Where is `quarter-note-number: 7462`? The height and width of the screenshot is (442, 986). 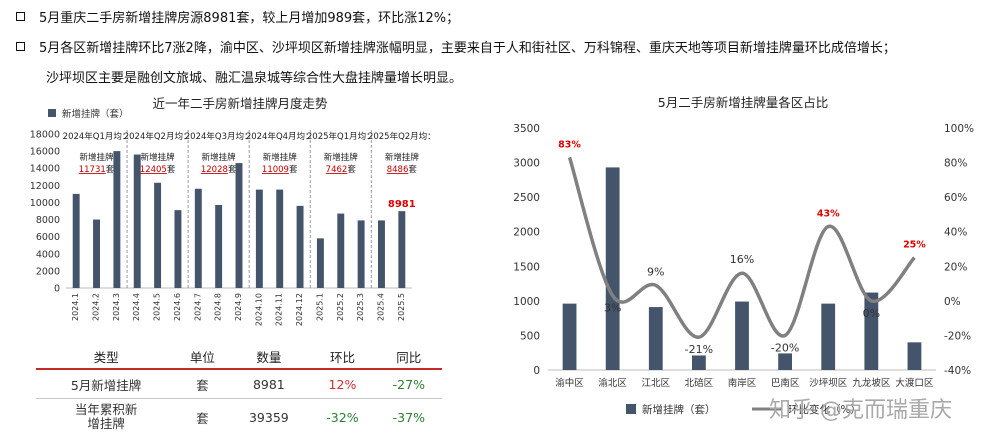
quarter-note-number: 7462 is located at coordinates (337, 170).